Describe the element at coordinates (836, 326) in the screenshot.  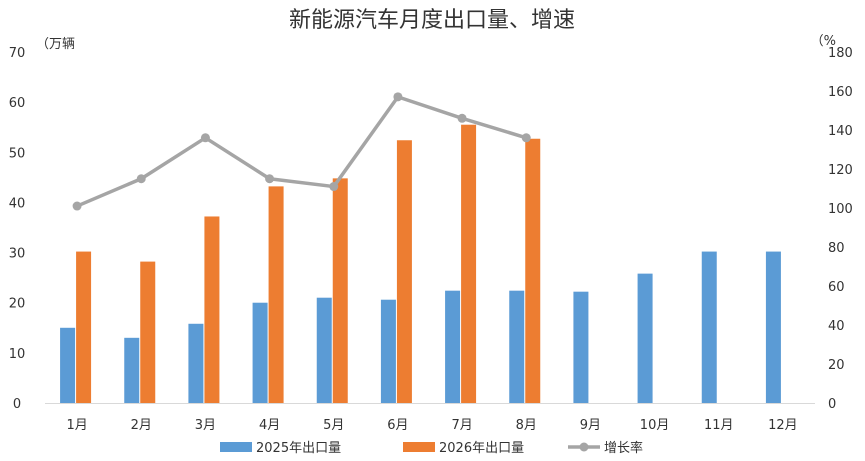
I see `right-tick-label: 40` at that location.